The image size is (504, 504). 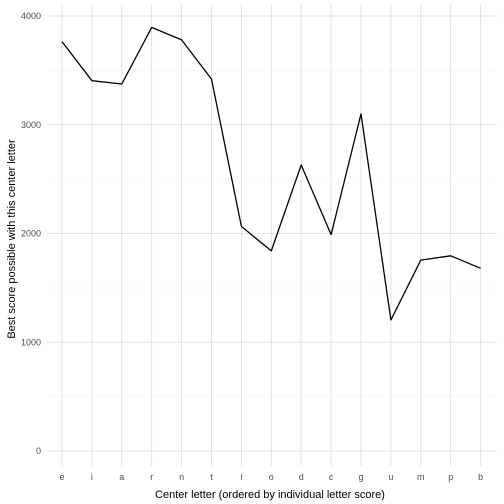 I want to click on x-tick-label: g, so click(x=360, y=477).